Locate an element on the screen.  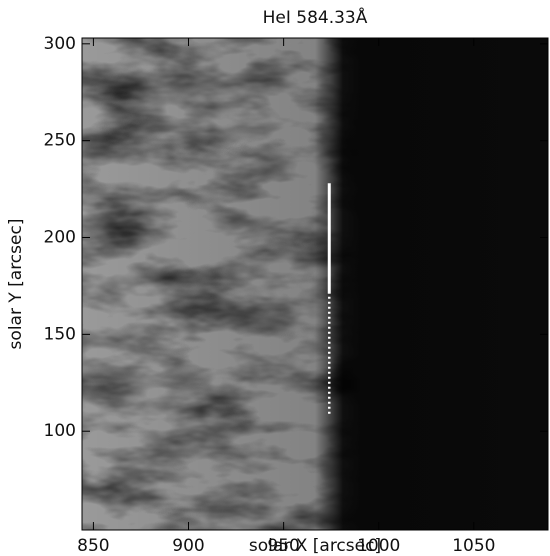
x-tick-label: 1000 is located at coordinates (378, 546).